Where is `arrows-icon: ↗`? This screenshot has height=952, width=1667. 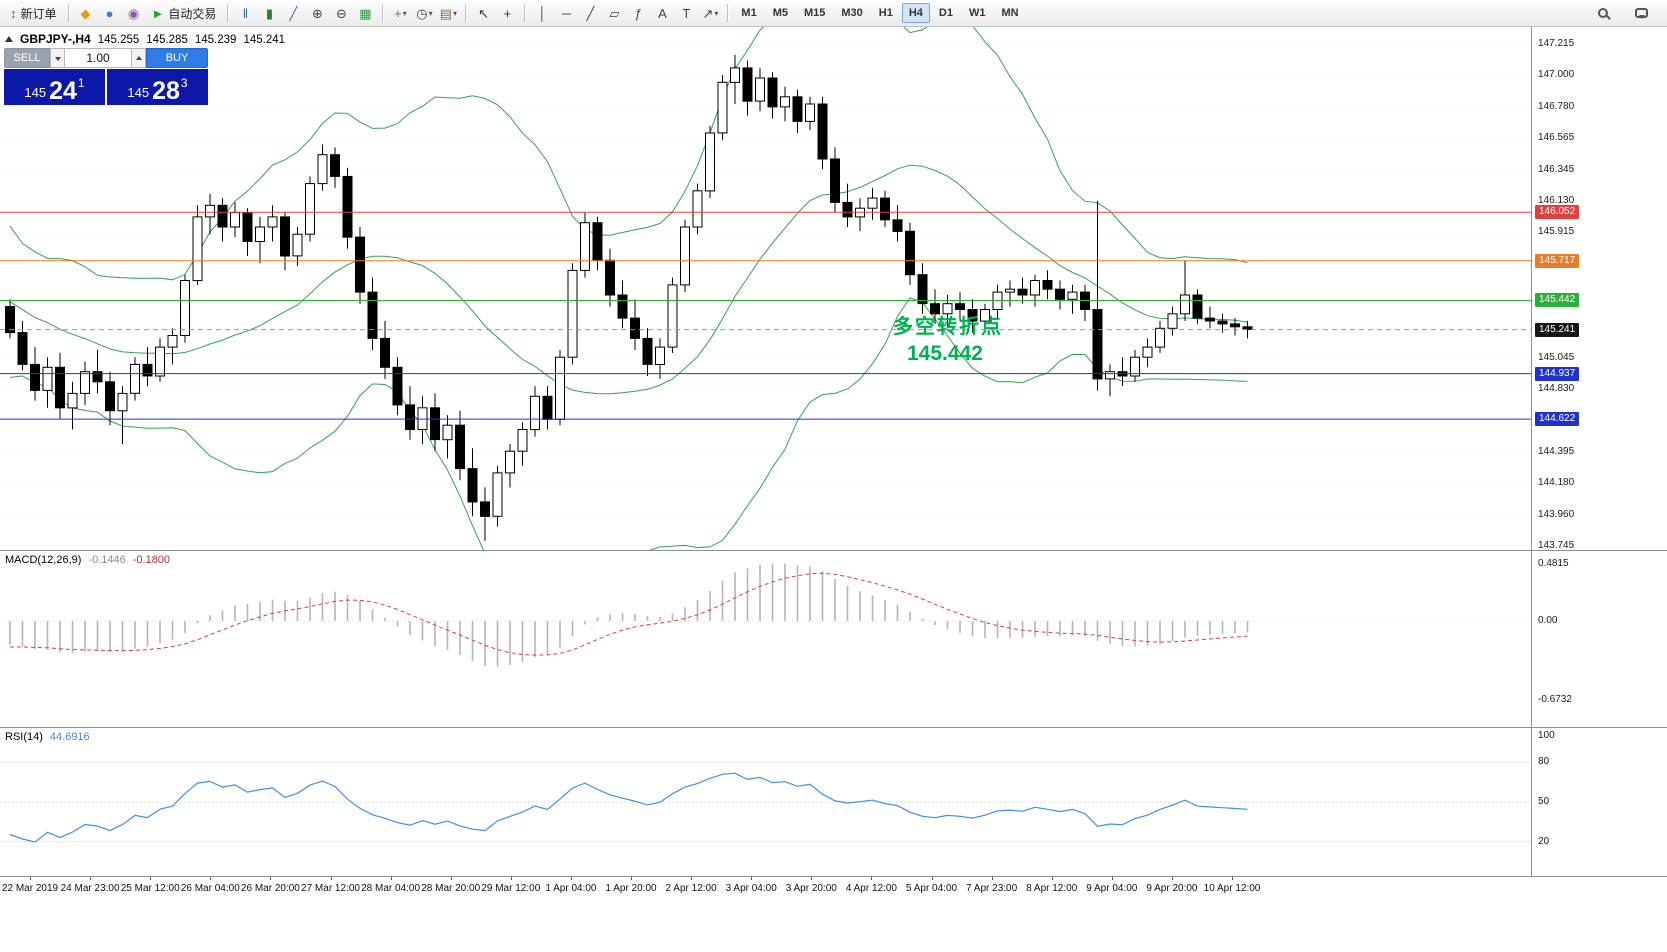 arrows-icon: ↗ is located at coordinates (708, 13).